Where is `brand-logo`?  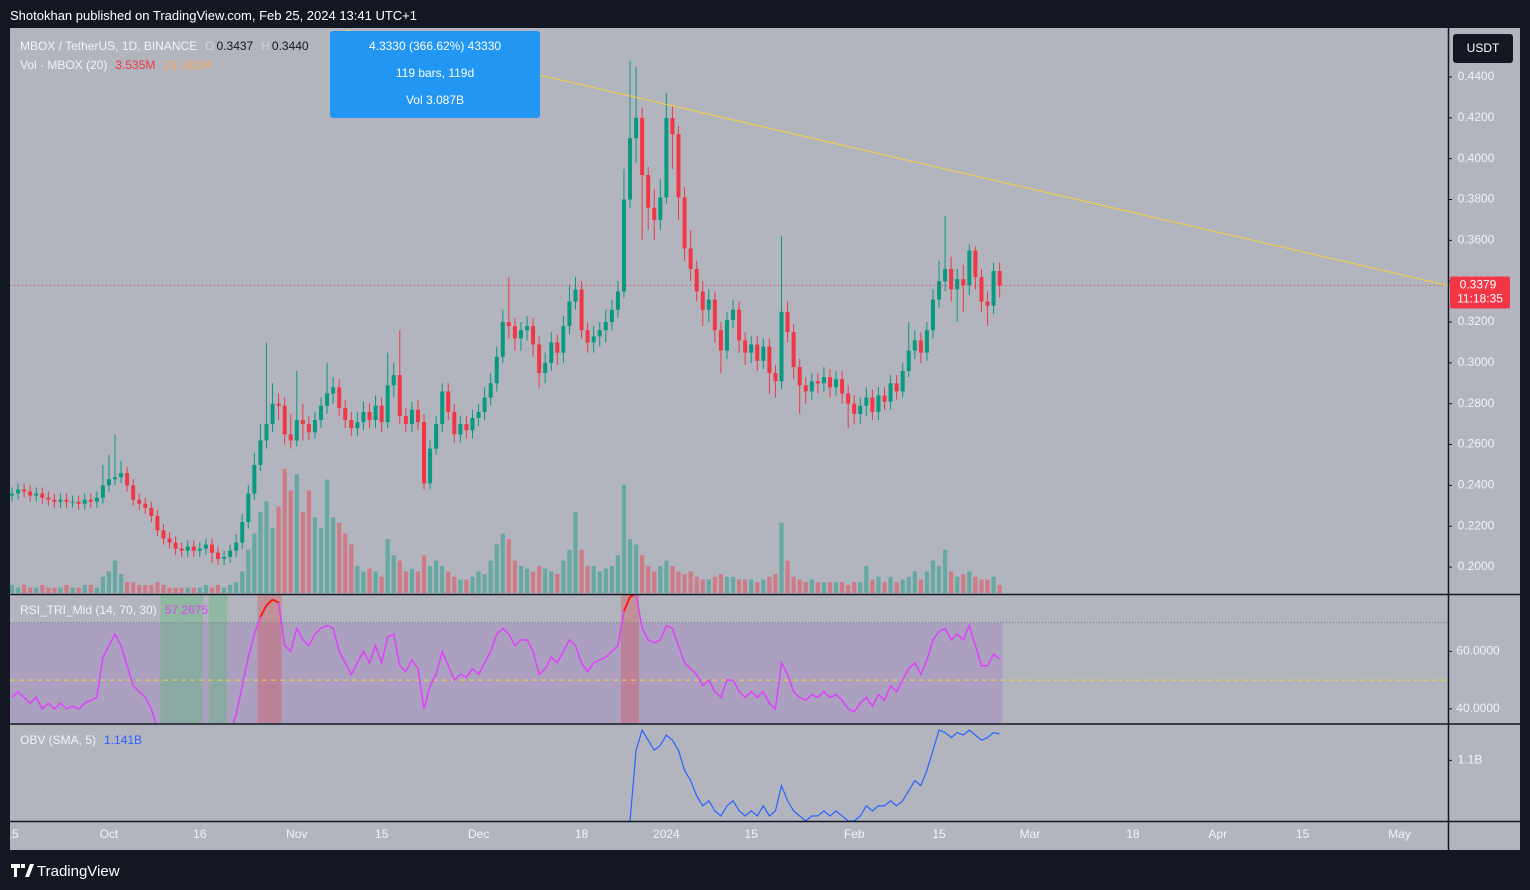
brand-logo is located at coordinates (22, 870).